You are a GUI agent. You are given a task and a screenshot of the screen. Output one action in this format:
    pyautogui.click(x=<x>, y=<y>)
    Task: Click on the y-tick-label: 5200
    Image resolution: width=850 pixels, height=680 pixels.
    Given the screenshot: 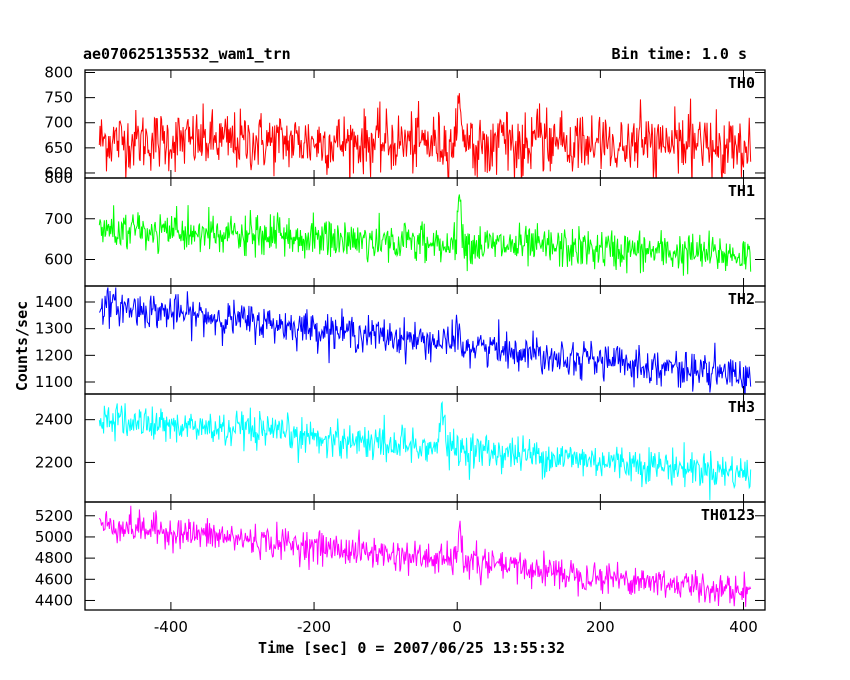 What is the action you would take?
    pyautogui.click(x=54, y=516)
    